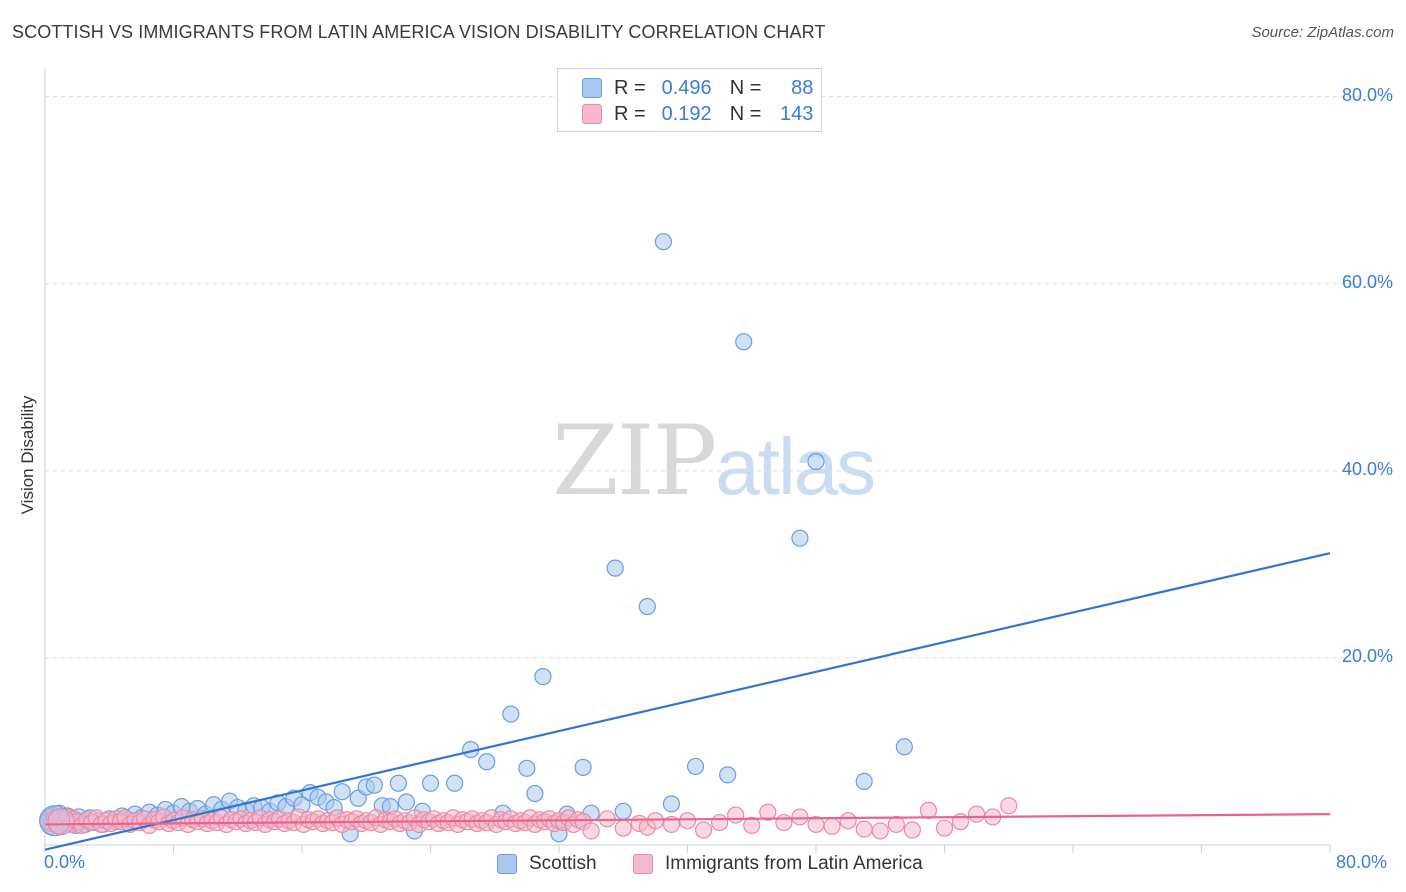 This screenshot has height=892, width=1406. What do you see at coordinates (592, 88) in the screenshot?
I see `legend-swatch-scottish` at bounding box center [592, 88].